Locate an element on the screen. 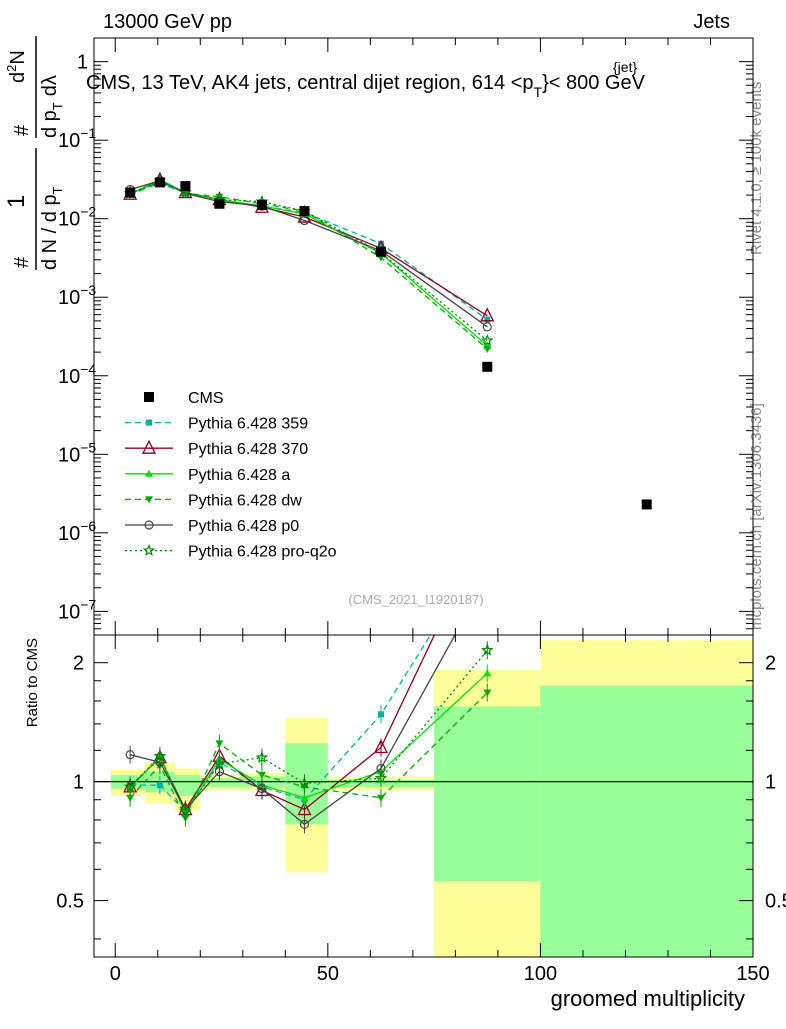  legend-entry: Pythia 6.428 a is located at coordinates (207, 475).